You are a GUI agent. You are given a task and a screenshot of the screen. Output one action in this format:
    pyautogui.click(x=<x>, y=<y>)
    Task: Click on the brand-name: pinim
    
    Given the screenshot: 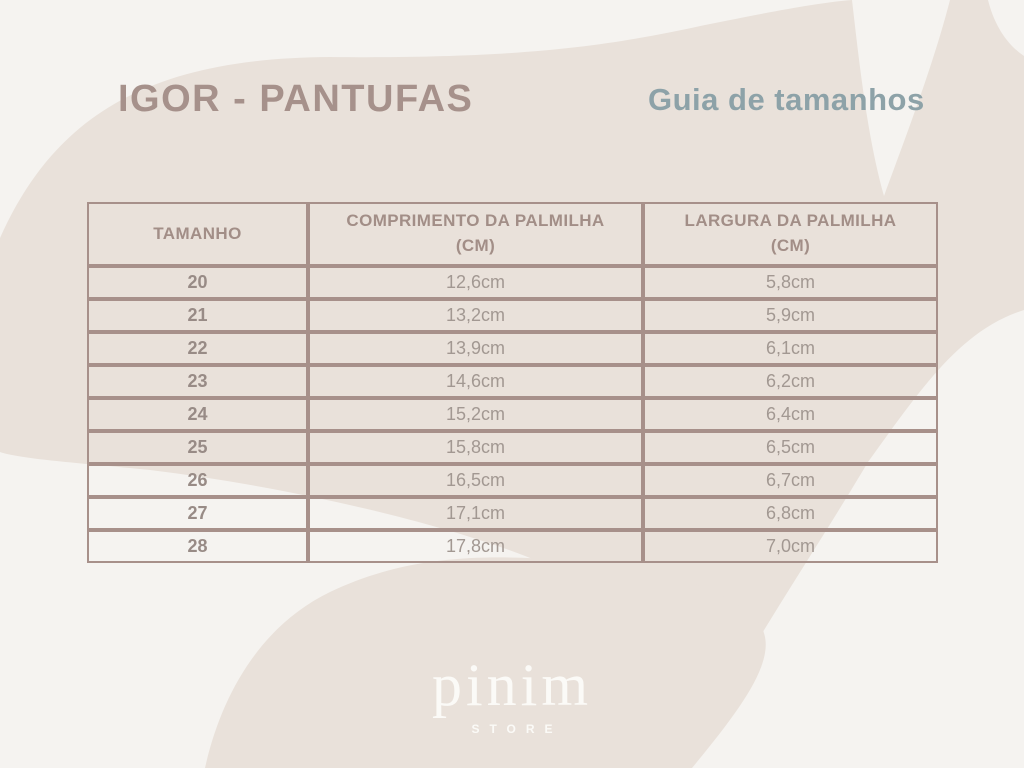 What is the action you would take?
    pyautogui.click(x=511, y=685)
    